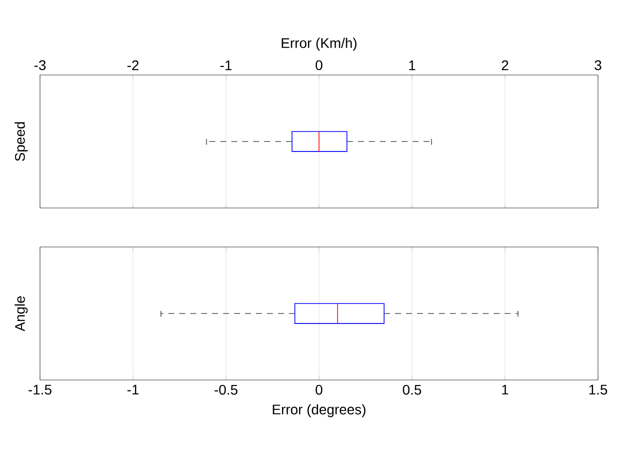  I want to click on x-axis-title: Error (degrees), so click(319, 411).